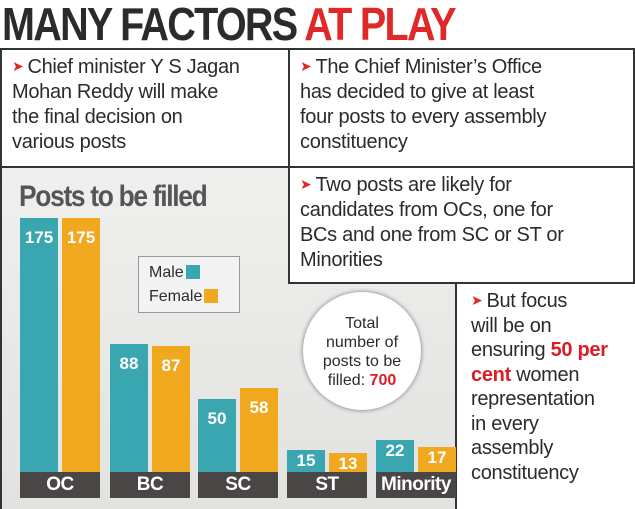 The image size is (635, 509). Describe the element at coordinates (491, 374) in the screenshot. I see `highlight-text: cent` at that location.